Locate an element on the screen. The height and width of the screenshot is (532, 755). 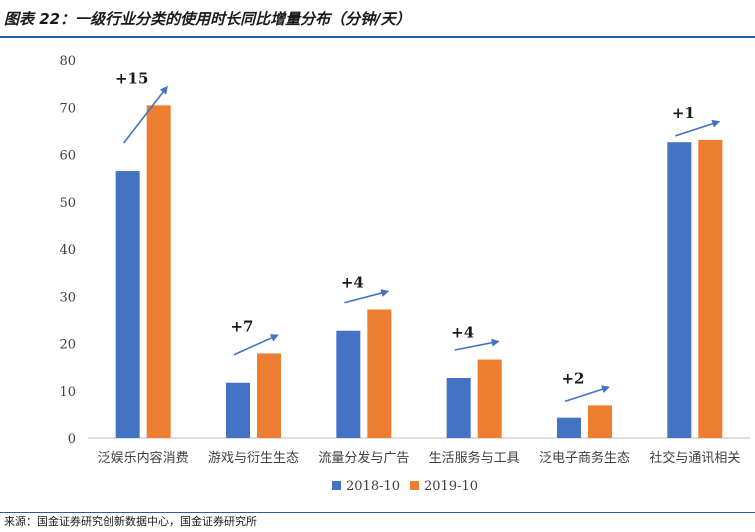
x-tick-label: 游戏与衍生生态 is located at coordinates (253, 458).